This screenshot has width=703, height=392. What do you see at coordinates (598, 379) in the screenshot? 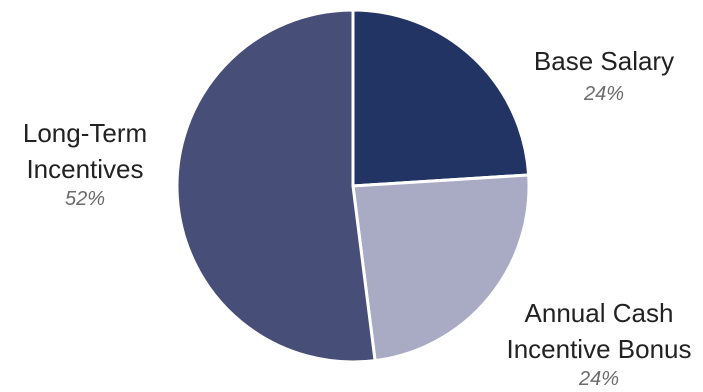
I see `label-annual-cash-percent: 24%` at bounding box center [598, 379].